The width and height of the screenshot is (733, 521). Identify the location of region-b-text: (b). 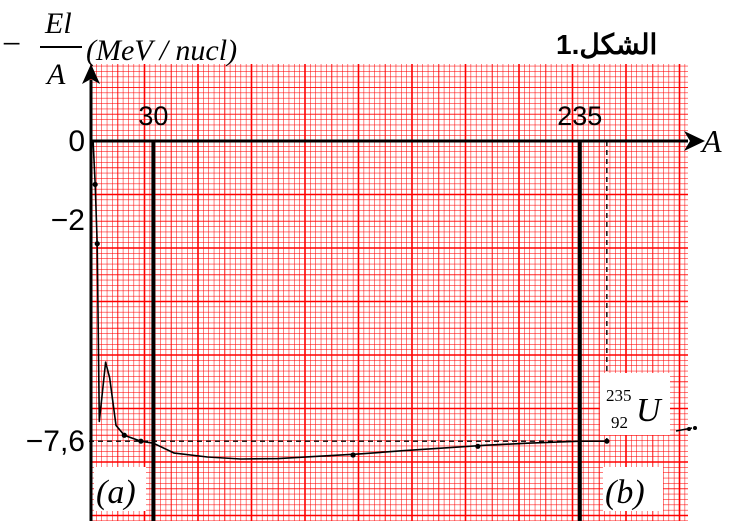
(625, 492).